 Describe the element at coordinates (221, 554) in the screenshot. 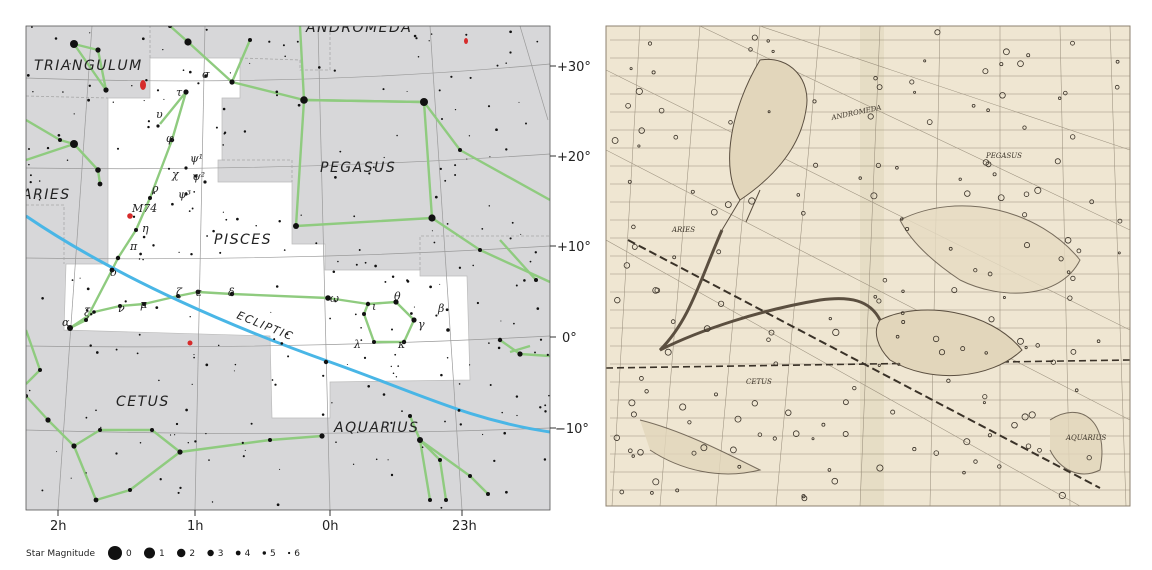

I see `legend-magnitude-label: 3` at that location.